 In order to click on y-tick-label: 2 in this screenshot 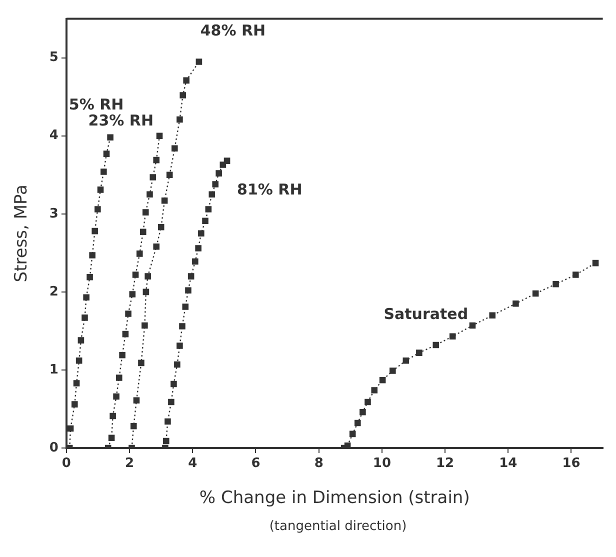, I will do `click(53, 292)`.